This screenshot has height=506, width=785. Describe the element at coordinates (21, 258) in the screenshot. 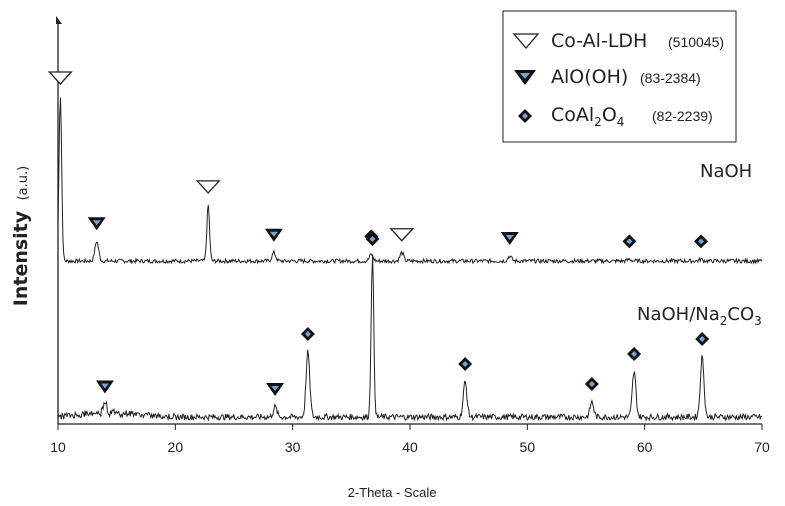

I see `y-axis-title-text: Intensity` at that location.